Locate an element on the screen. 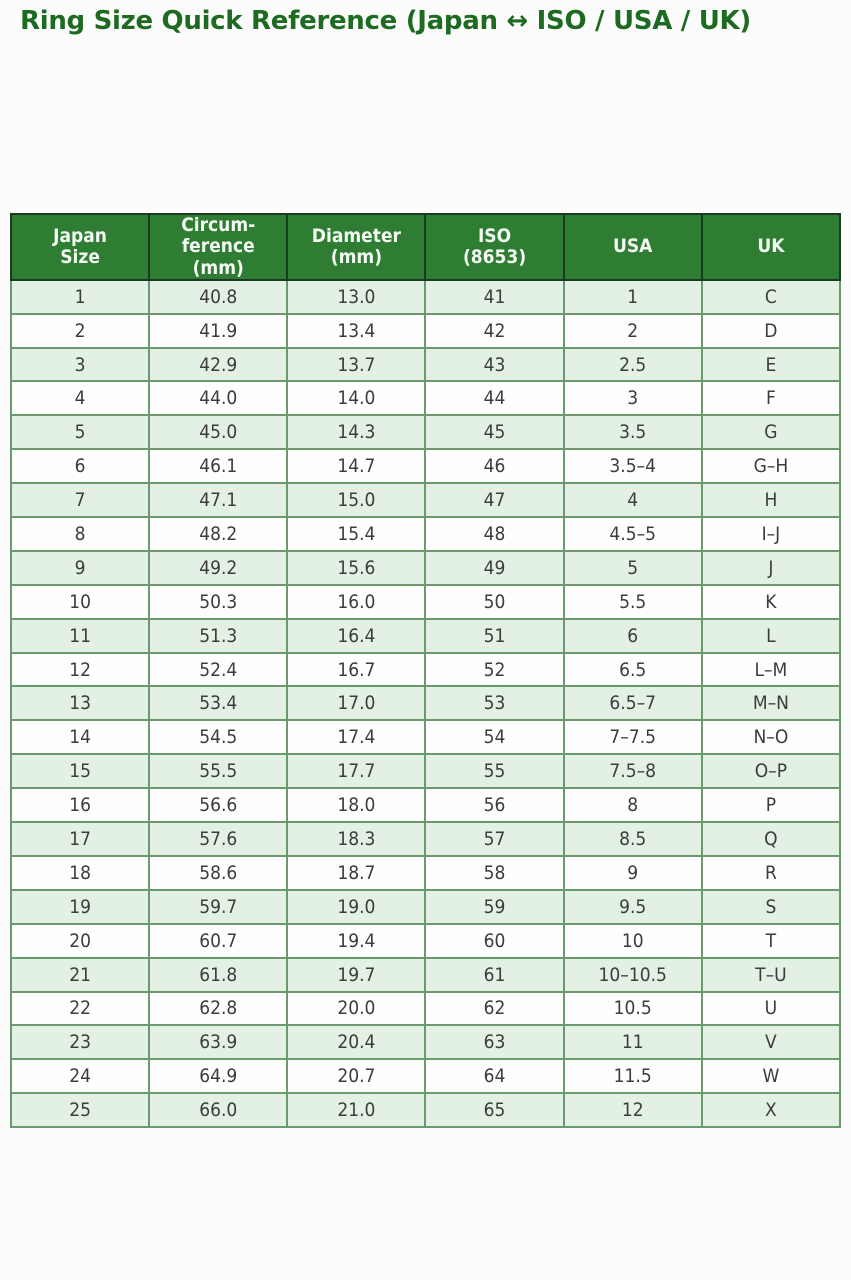 The width and height of the screenshot is (851, 1280). table-cell: 50 is located at coordinates (494, 601).